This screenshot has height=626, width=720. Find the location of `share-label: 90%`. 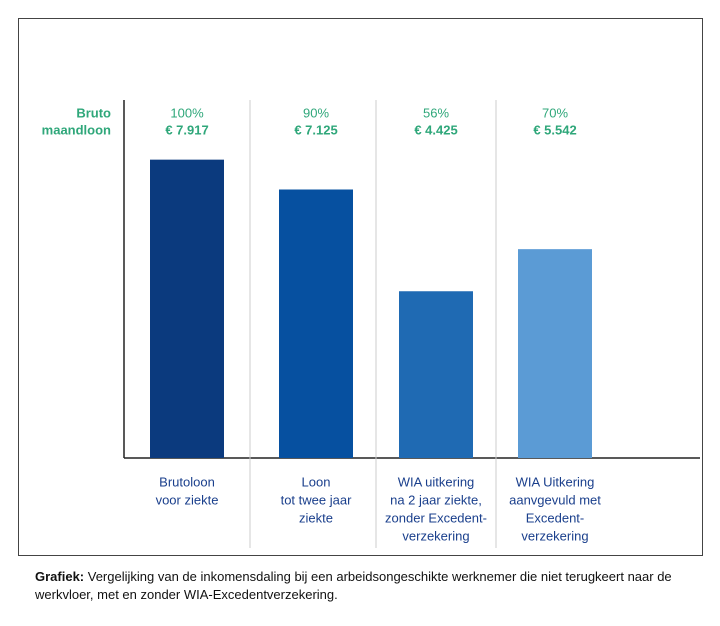

share-label: 90% is located at coordinates (316, 112).